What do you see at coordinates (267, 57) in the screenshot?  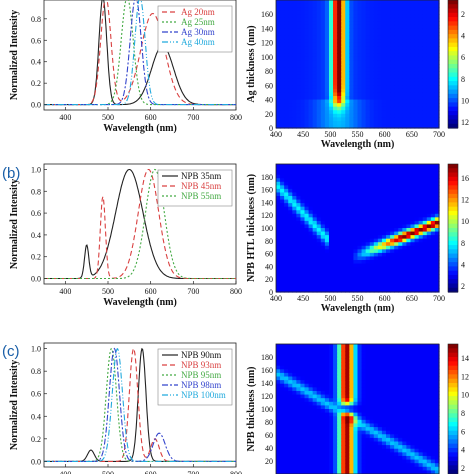 I see `heatmap-y-tick-100: 100` at bounding box center [267, 57].